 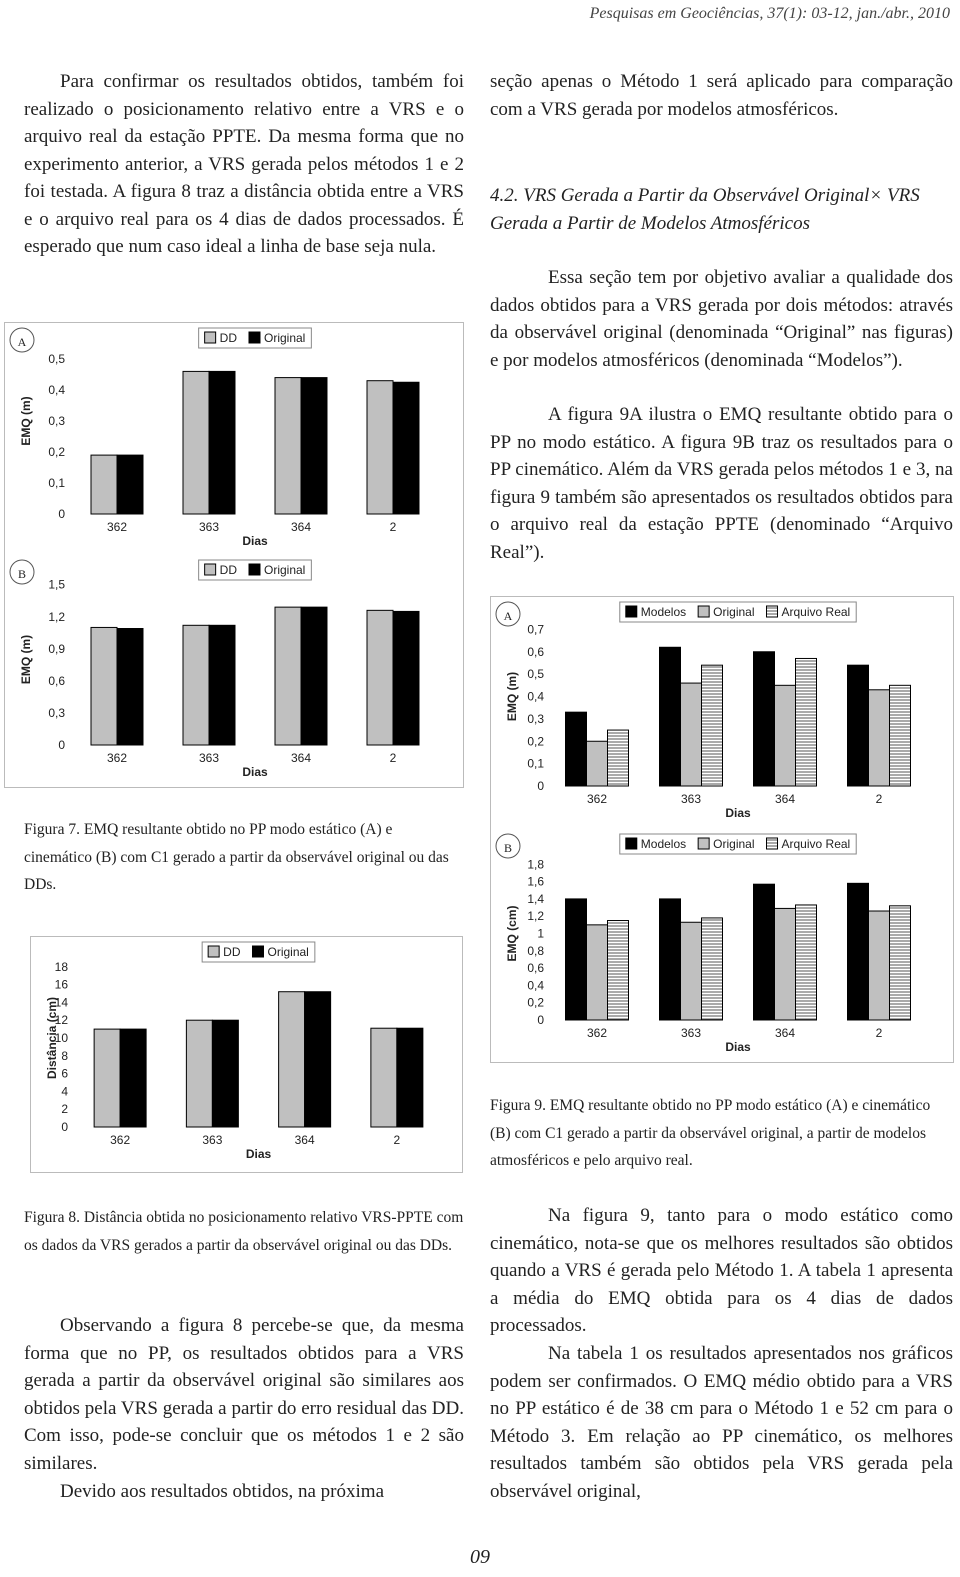 I want to click on y-tick-label: 12, so click(x=62, y=1020).